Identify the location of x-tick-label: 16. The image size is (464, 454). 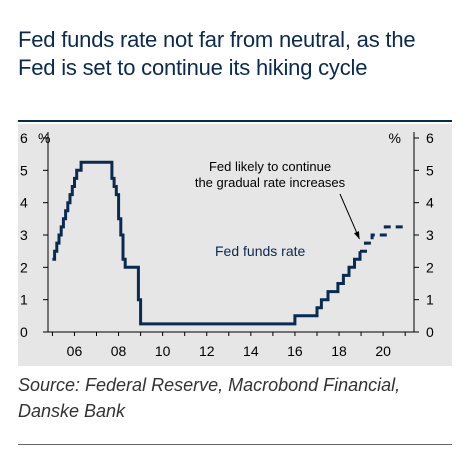
(295, 351).